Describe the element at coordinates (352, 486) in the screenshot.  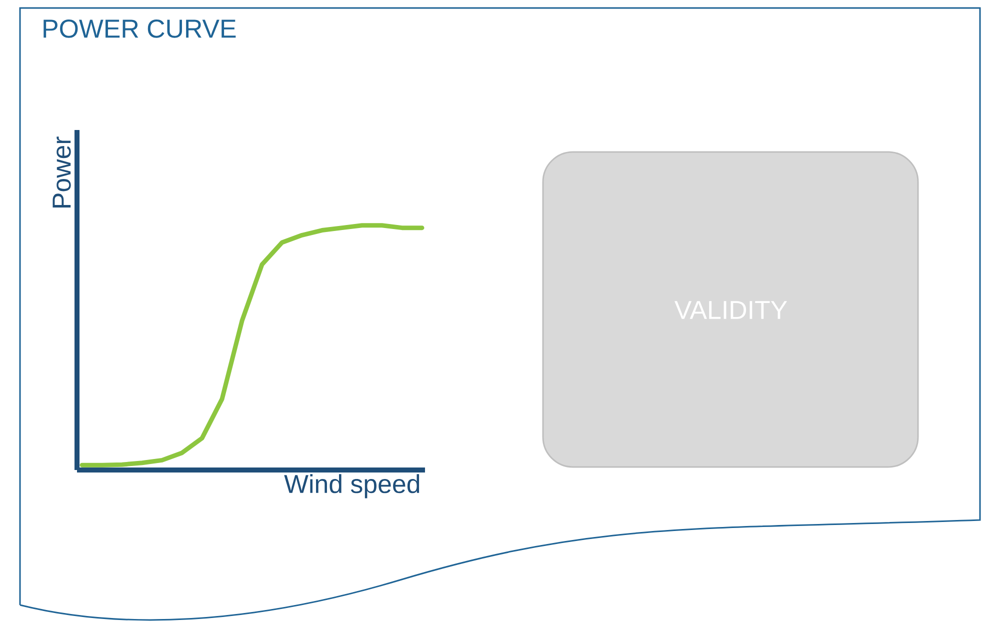
I see `x-axis-title: Wind speed` at that location.